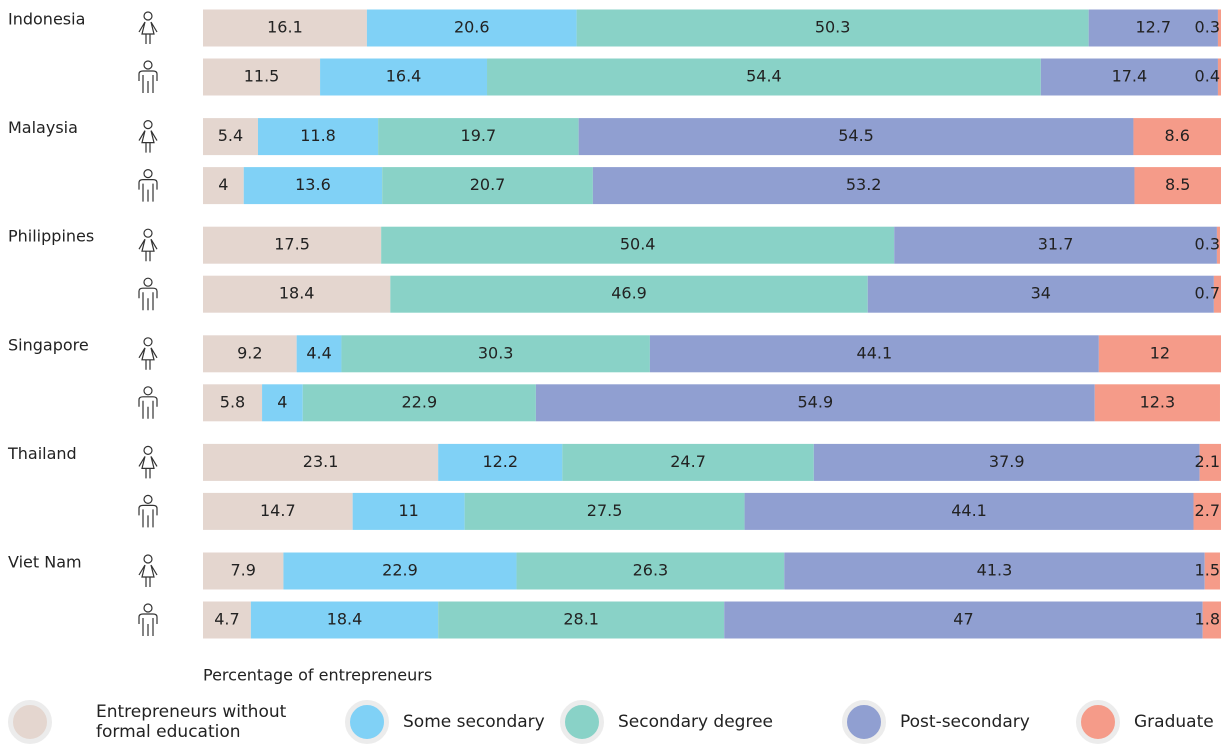  What do you see at coordinates (1130, 76) in the screenshot?
I see `data-label: 17.4` at bounding box center [1130, 76].